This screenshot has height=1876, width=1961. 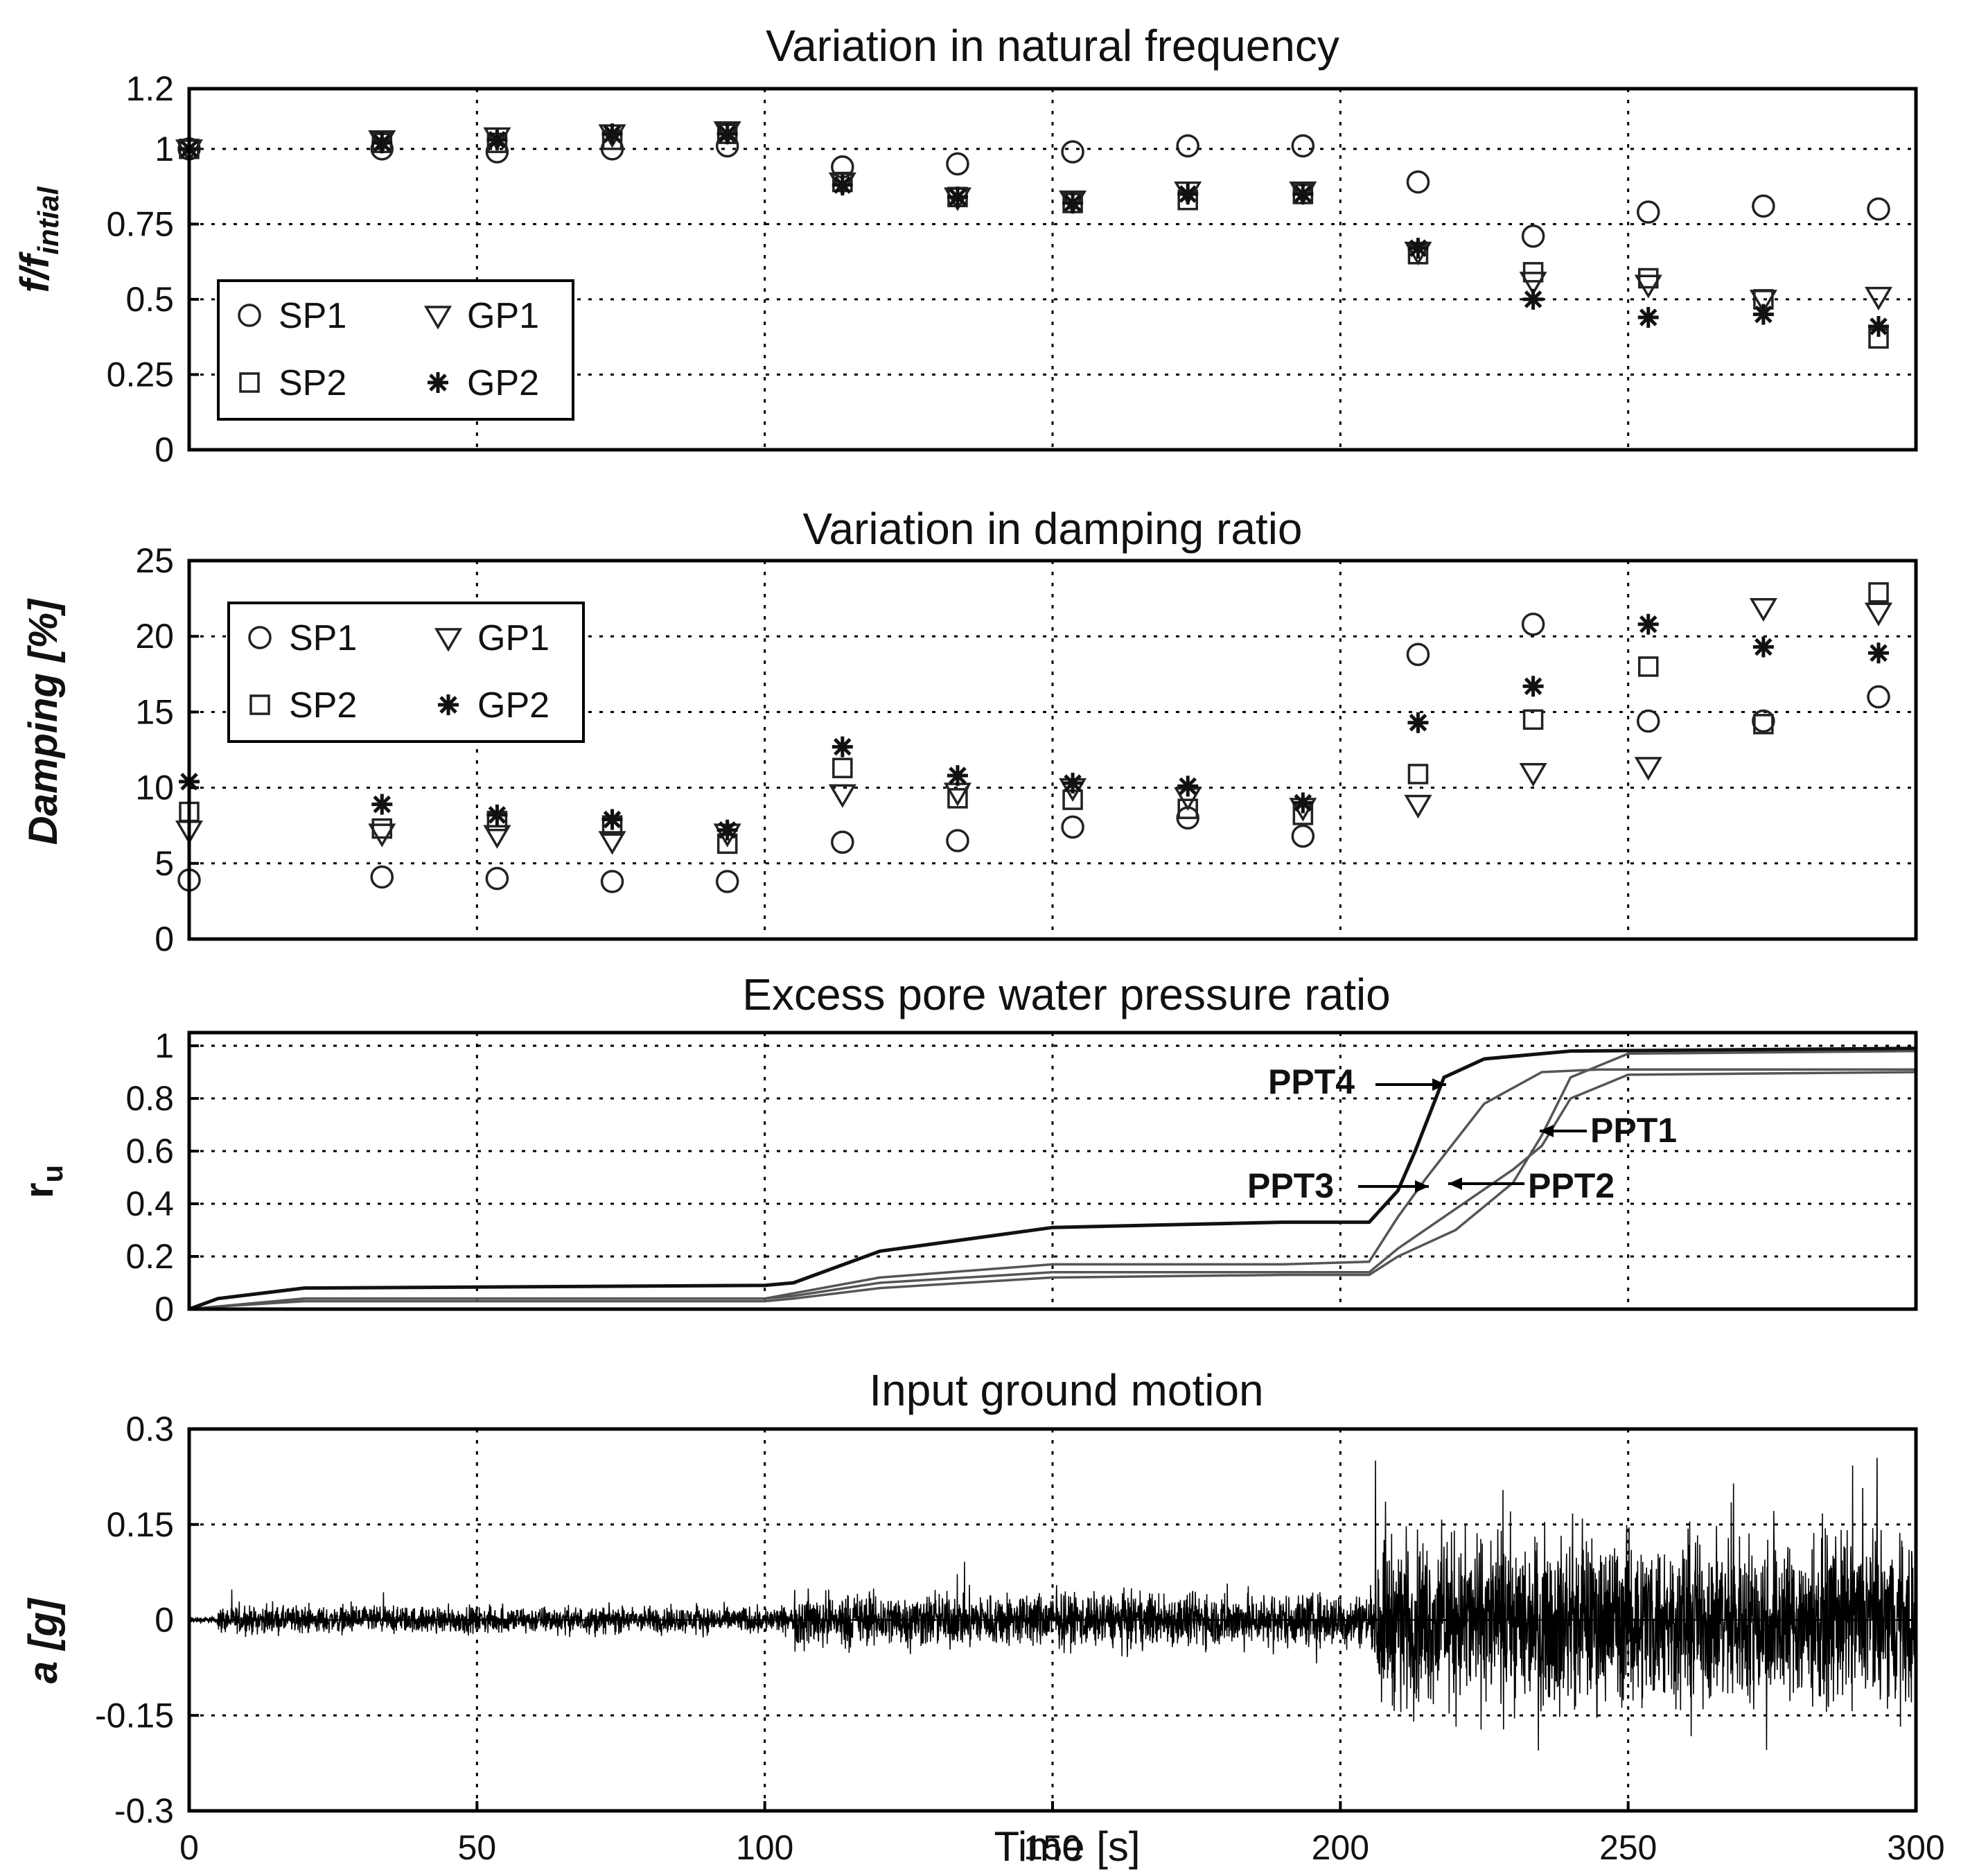 I want to click on y-tick-label: 10, so click(x=155, y=788).